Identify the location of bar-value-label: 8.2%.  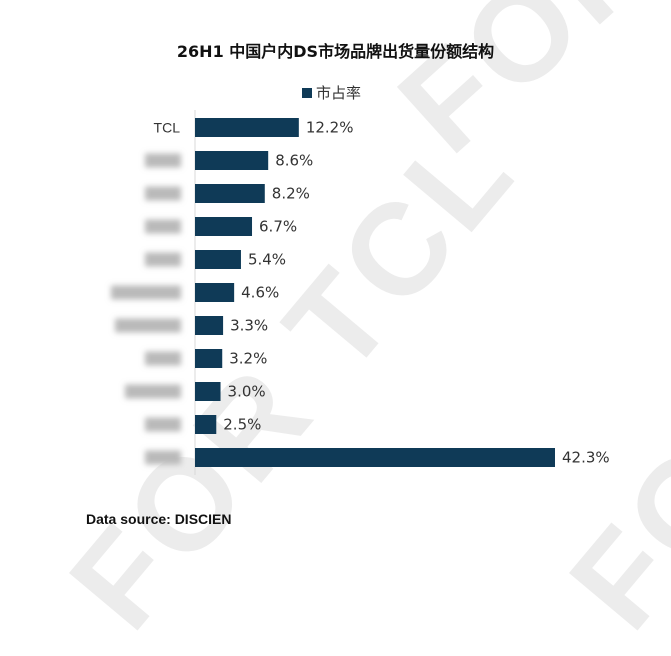
(291, 194).